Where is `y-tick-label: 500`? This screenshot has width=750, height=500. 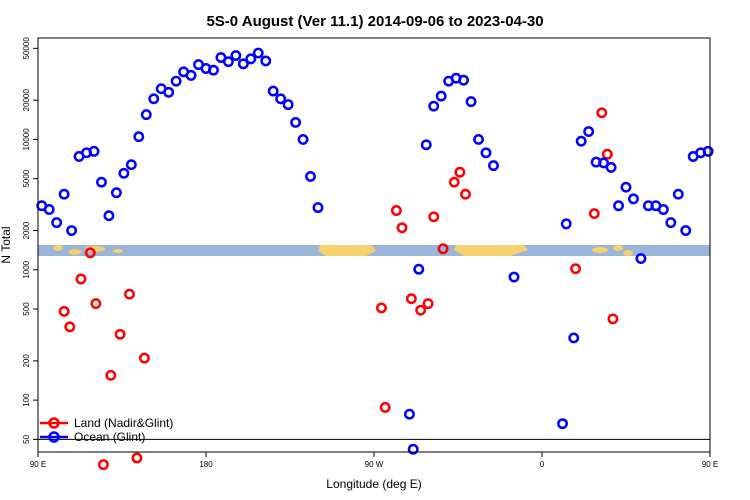 y-tick-label: 500 is located at coordinates (26, 309).